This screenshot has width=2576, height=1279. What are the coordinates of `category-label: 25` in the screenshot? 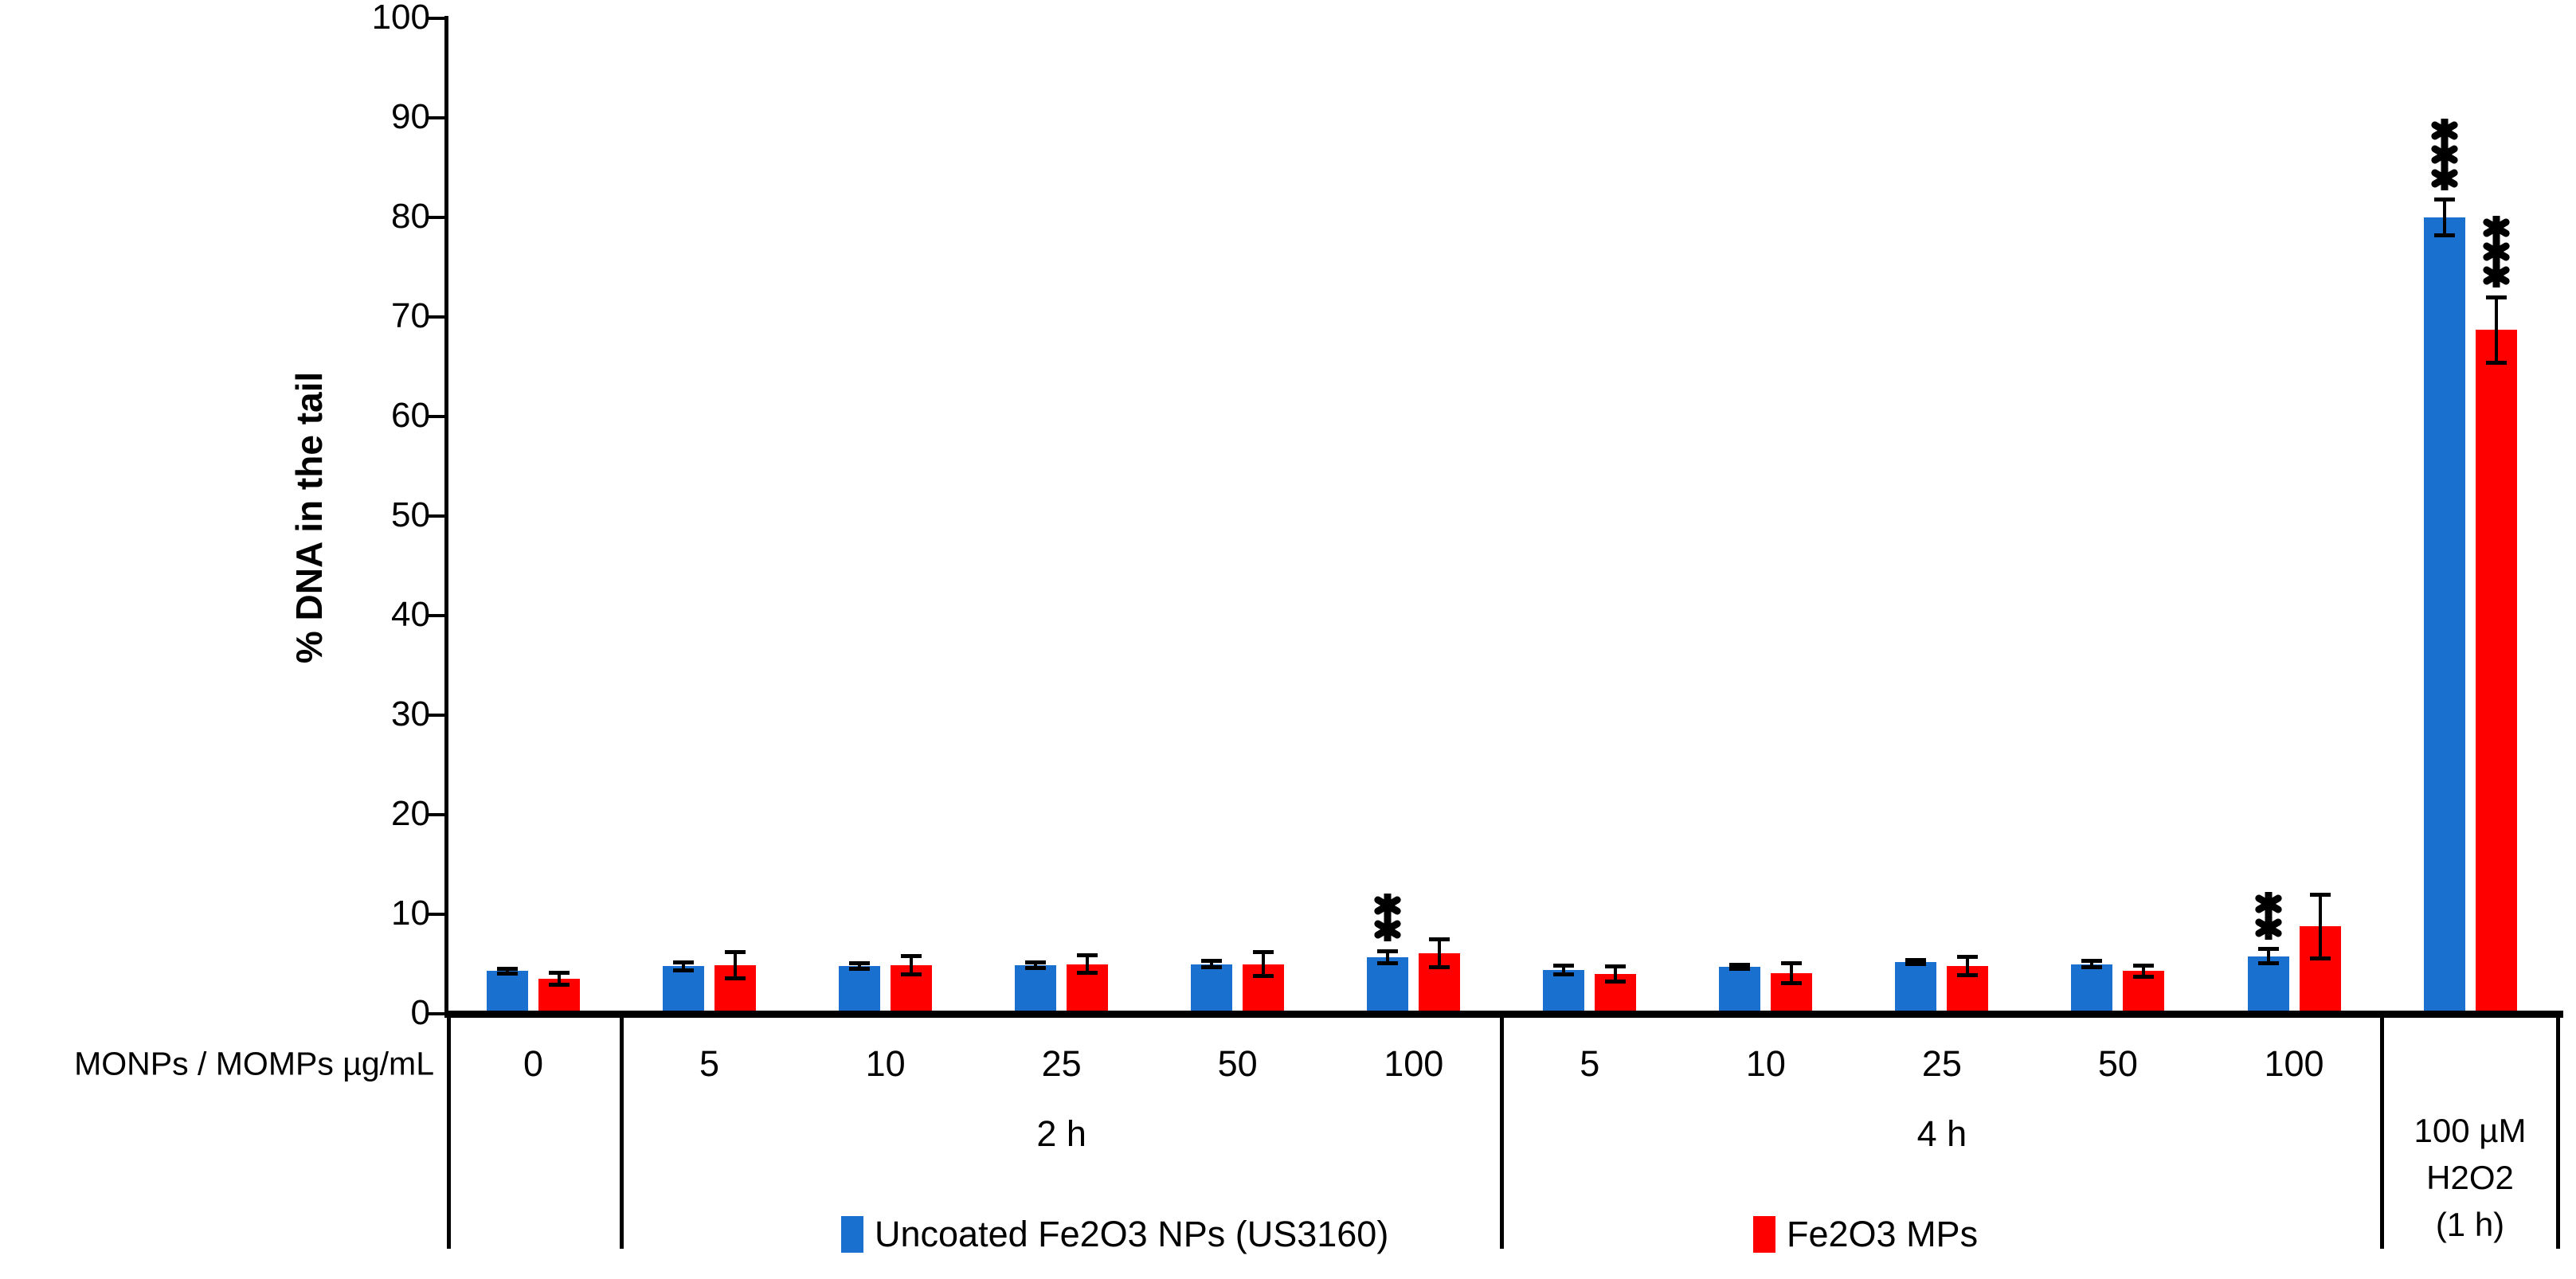 It's located at (1061, 1063).